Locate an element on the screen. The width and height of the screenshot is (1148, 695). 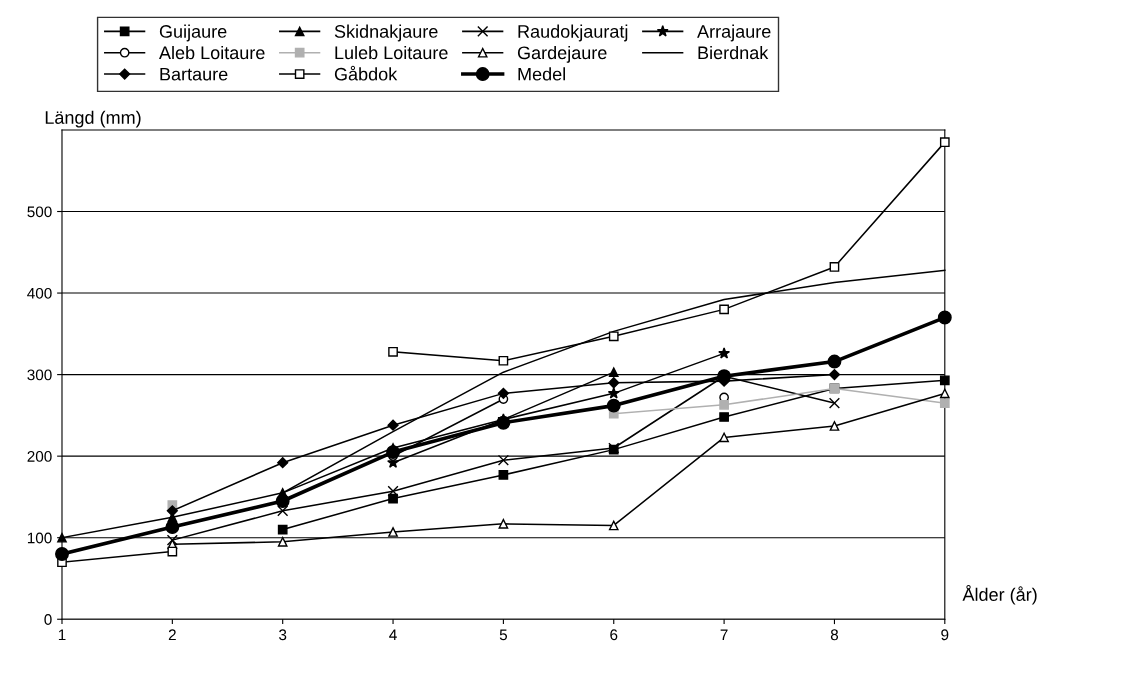
y-axis-title: Längd (mm) is located at coordinates (93, 119).